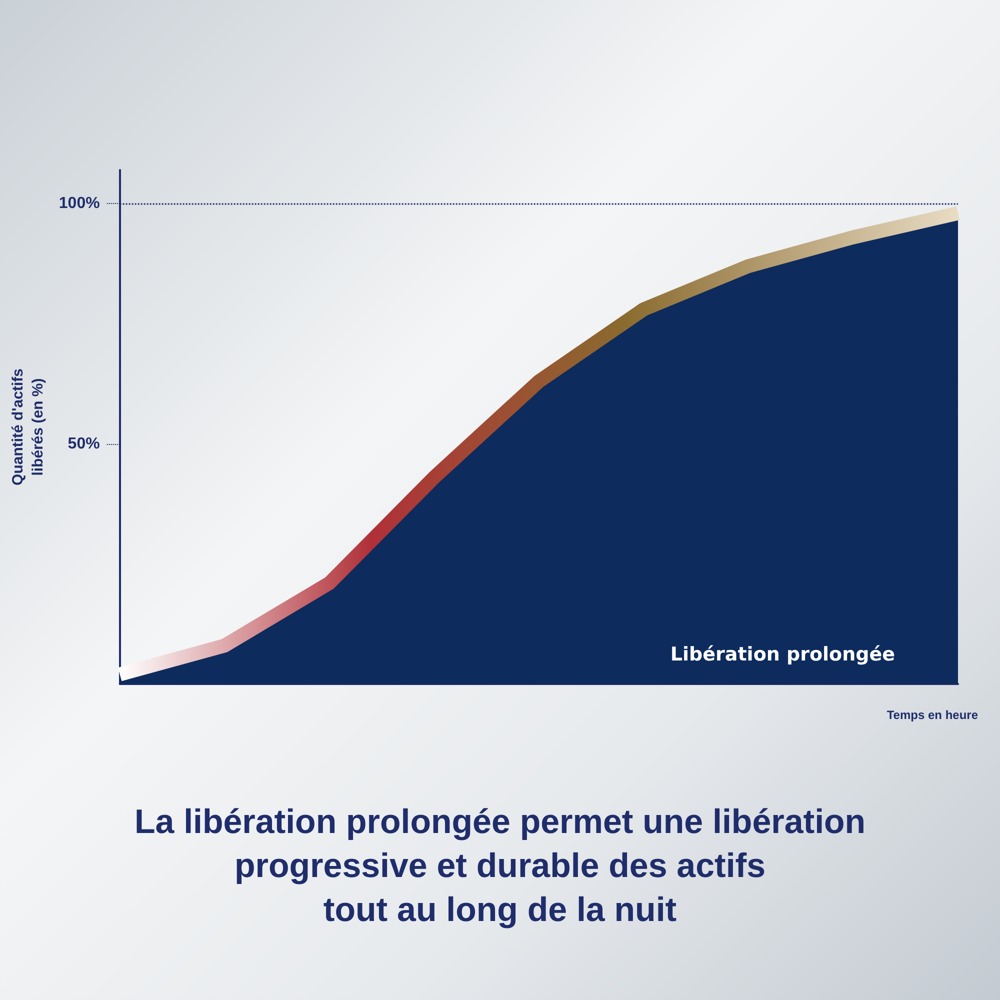 Image resolution: width=1000 pixels, height=1000 pixels. Describe the element at coordinates (28, 427) in the screenshot. I see `y-axis-title: Quantité d'actifs libérés (en %)` at that location.